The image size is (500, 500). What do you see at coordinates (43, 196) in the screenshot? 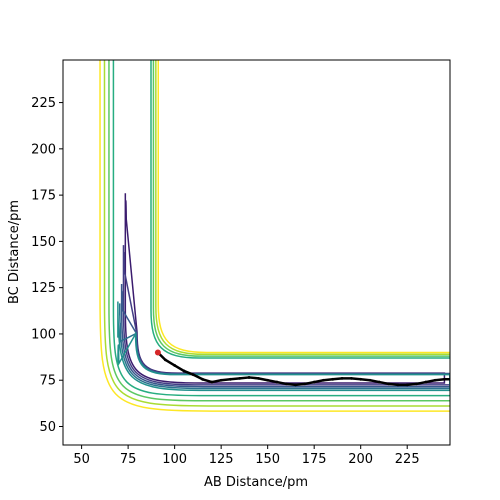
I see `y-tick-label: 175` at bounding box center [43, 196].